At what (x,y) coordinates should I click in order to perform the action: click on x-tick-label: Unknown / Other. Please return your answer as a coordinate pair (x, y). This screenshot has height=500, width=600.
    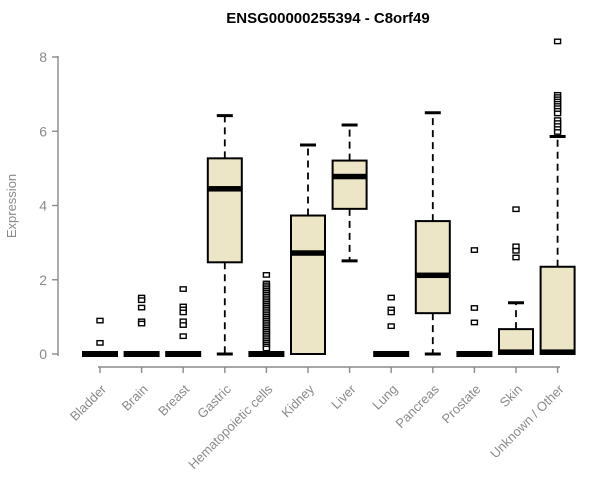
    Looking at the image, I should click on (527, 421).